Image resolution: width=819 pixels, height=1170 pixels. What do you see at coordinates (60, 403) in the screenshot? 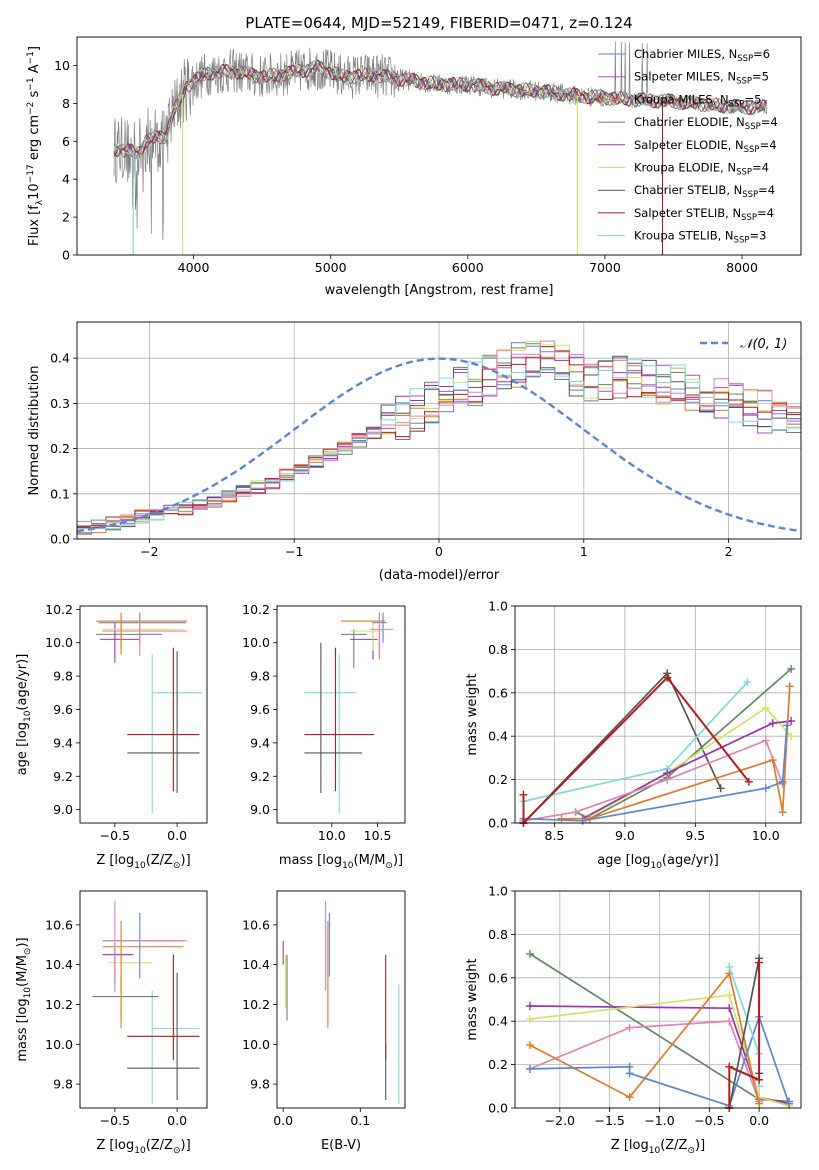
I see `y-tick-label: 0.3` at bounding box center [60, 403].